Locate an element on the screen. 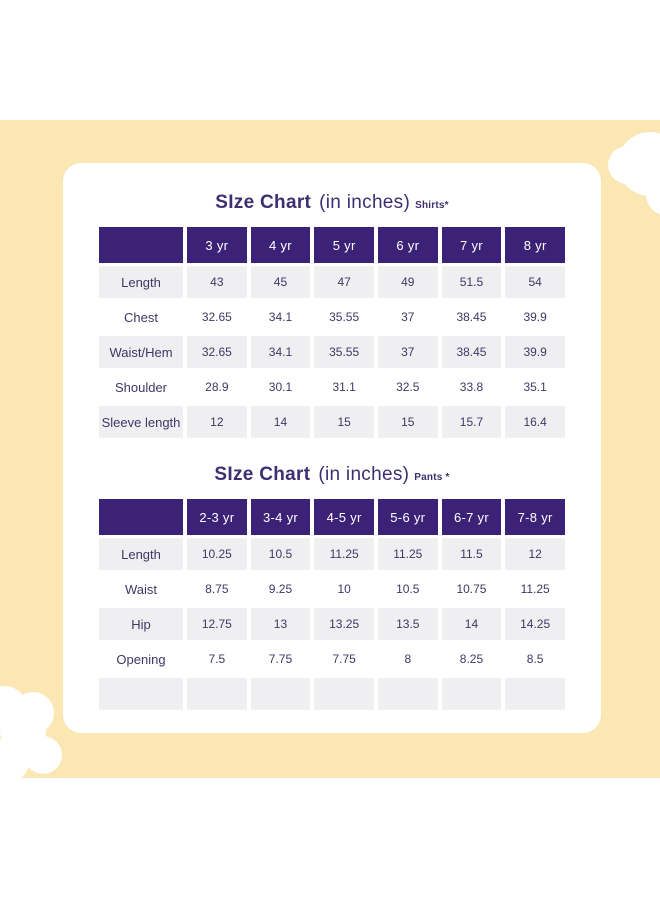 The height and width of the screenshot is (900, 660). header-age-cell: 3 yr is located at coordinates (217, 245).